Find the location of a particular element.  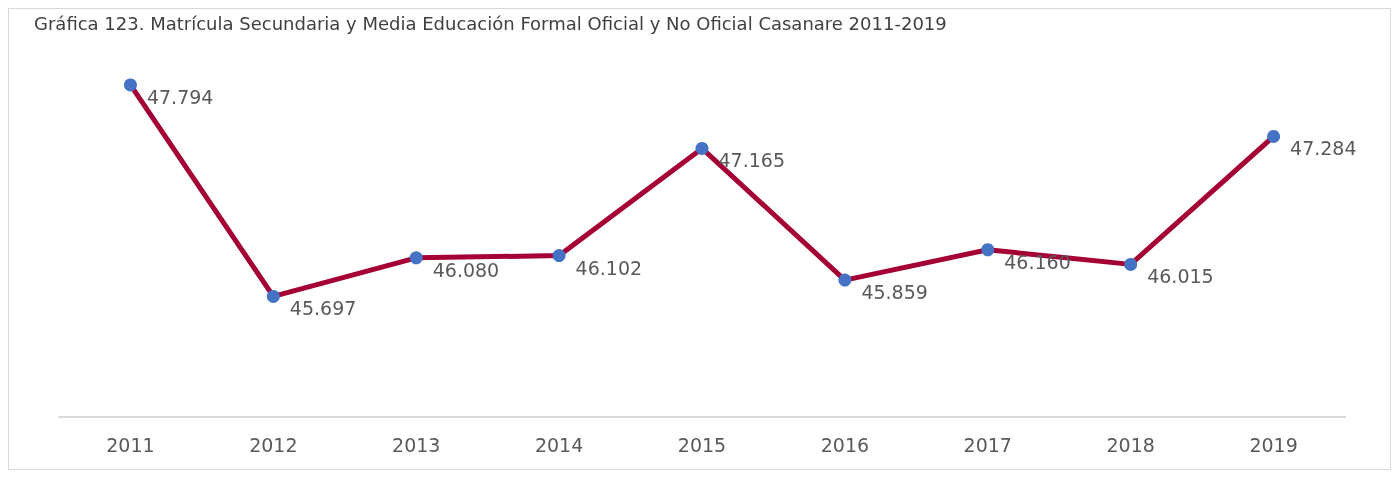

data-label: 45.697 is located at coordinates (323, 308).